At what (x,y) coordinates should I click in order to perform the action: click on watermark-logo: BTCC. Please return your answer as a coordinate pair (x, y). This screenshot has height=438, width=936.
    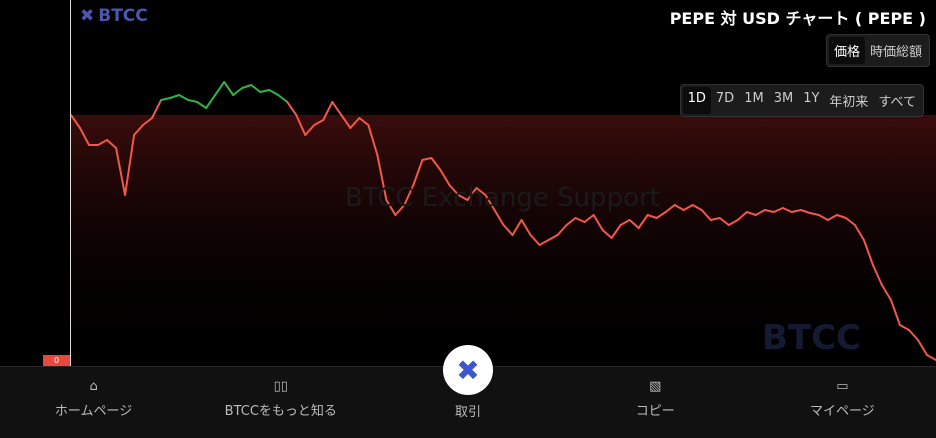
    Looking at the image, I should click on (812, 338).